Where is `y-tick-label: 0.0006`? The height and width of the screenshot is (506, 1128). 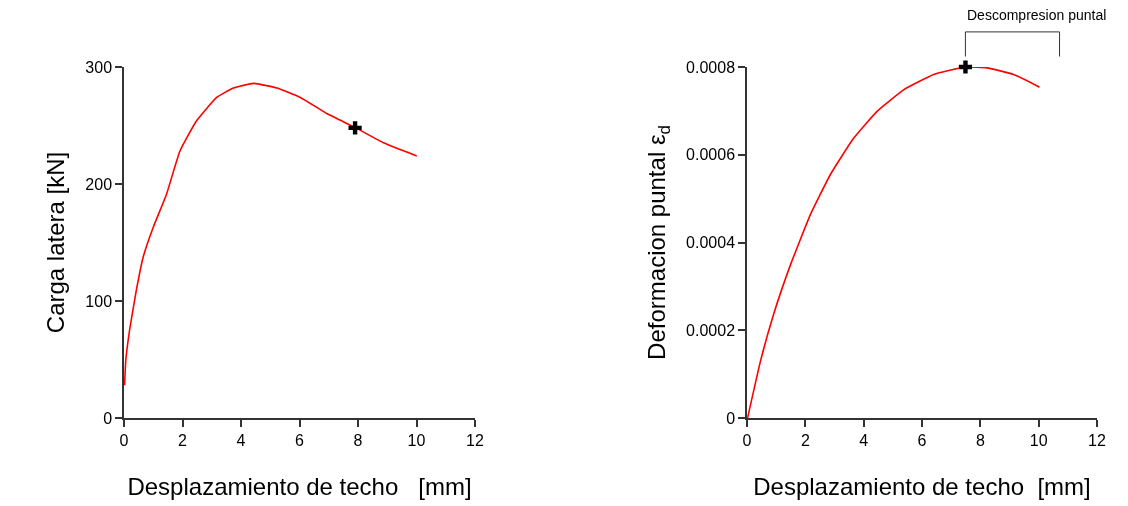 y-tick-label: 0.0006 is located at coordinates (711, 155).